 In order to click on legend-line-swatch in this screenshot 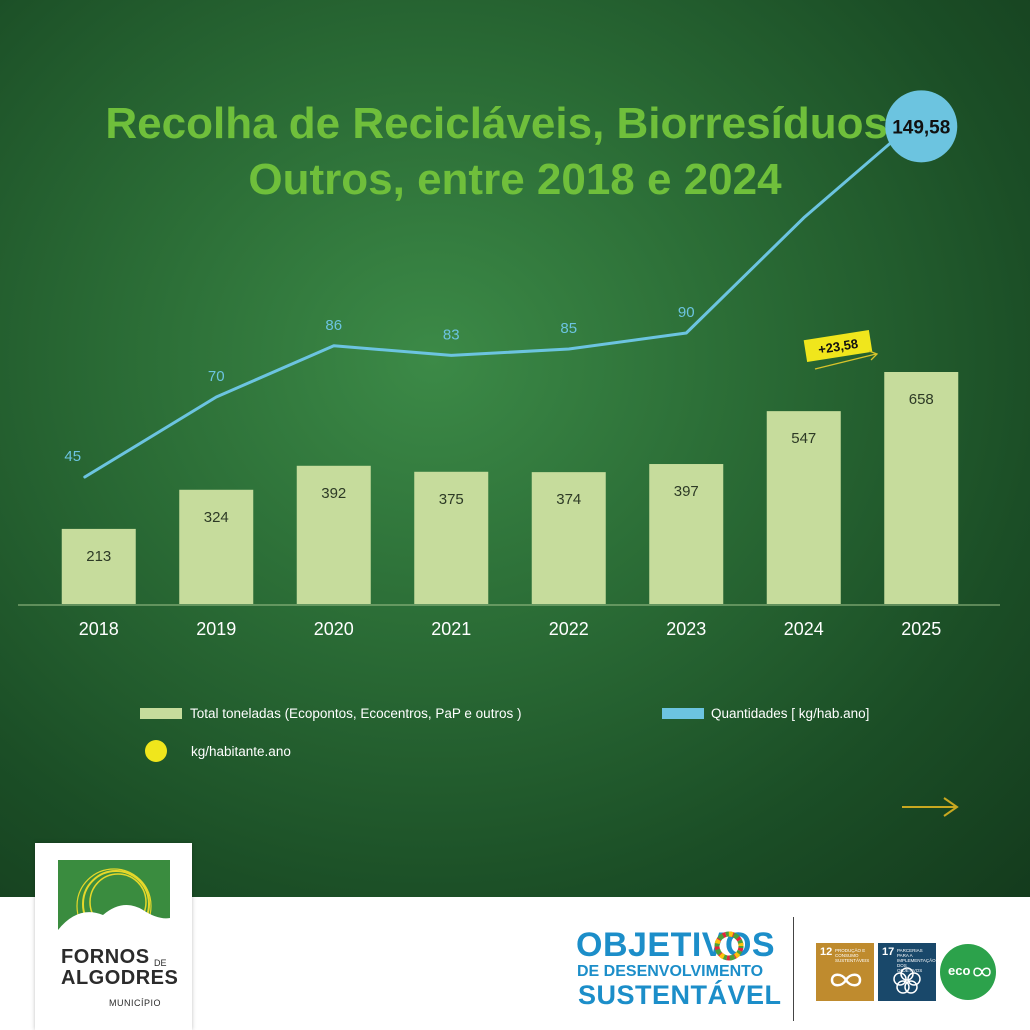, I will do `click(683, 713)`.